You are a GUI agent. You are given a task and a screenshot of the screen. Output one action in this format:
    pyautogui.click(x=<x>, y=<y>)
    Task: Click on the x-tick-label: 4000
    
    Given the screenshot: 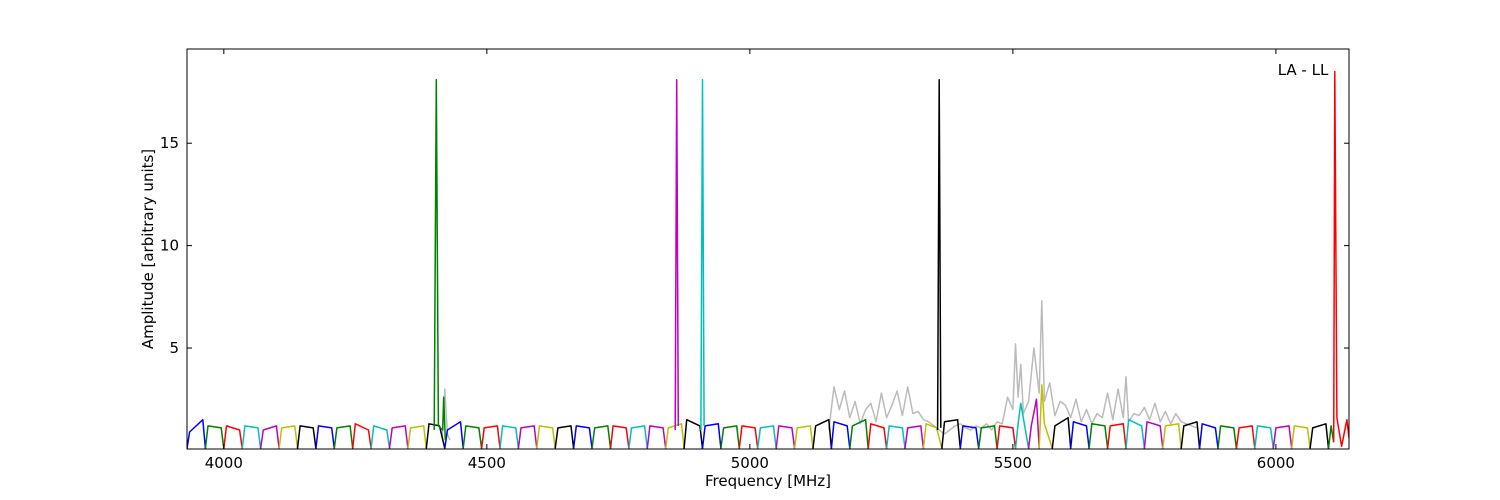 What is the action you would take?
    pyautogui.click(x=224, y=463)
    